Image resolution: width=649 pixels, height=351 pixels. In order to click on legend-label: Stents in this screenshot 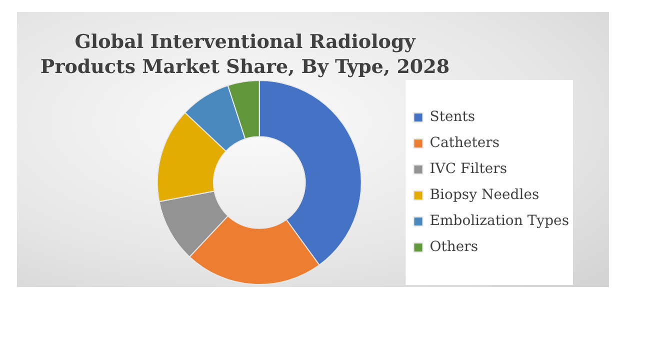, I will do `click(453, 117)`.